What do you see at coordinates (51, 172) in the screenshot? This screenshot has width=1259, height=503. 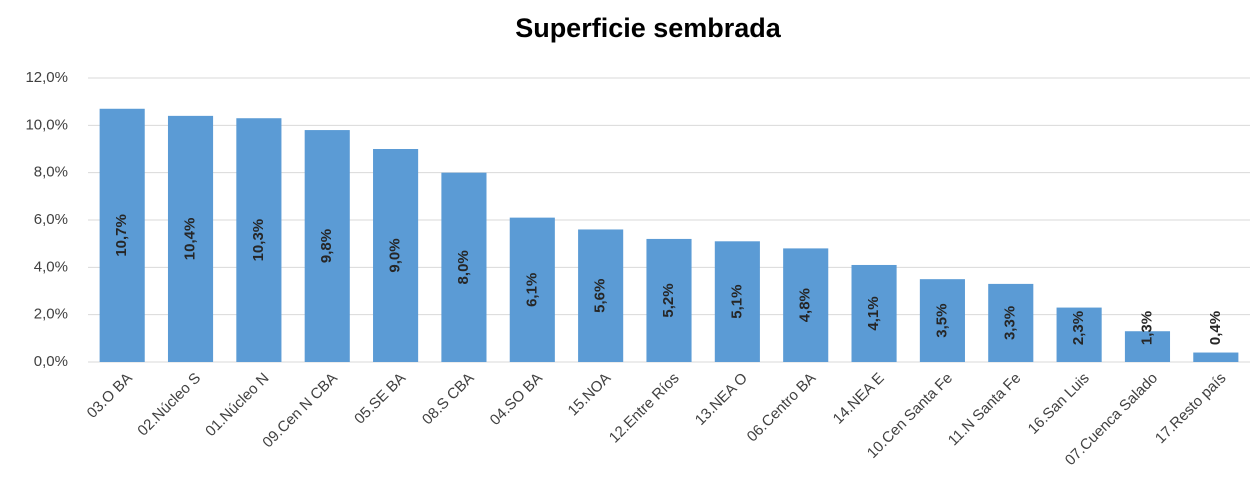 I see `y-tick-label: 8,0%` at bounding box center [51, 172].